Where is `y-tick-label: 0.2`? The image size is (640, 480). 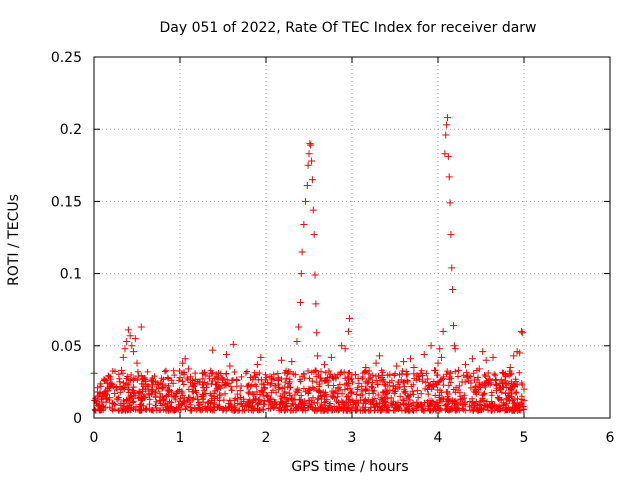
y-tick-label: 0.2 is located at coordinates (71, 130).